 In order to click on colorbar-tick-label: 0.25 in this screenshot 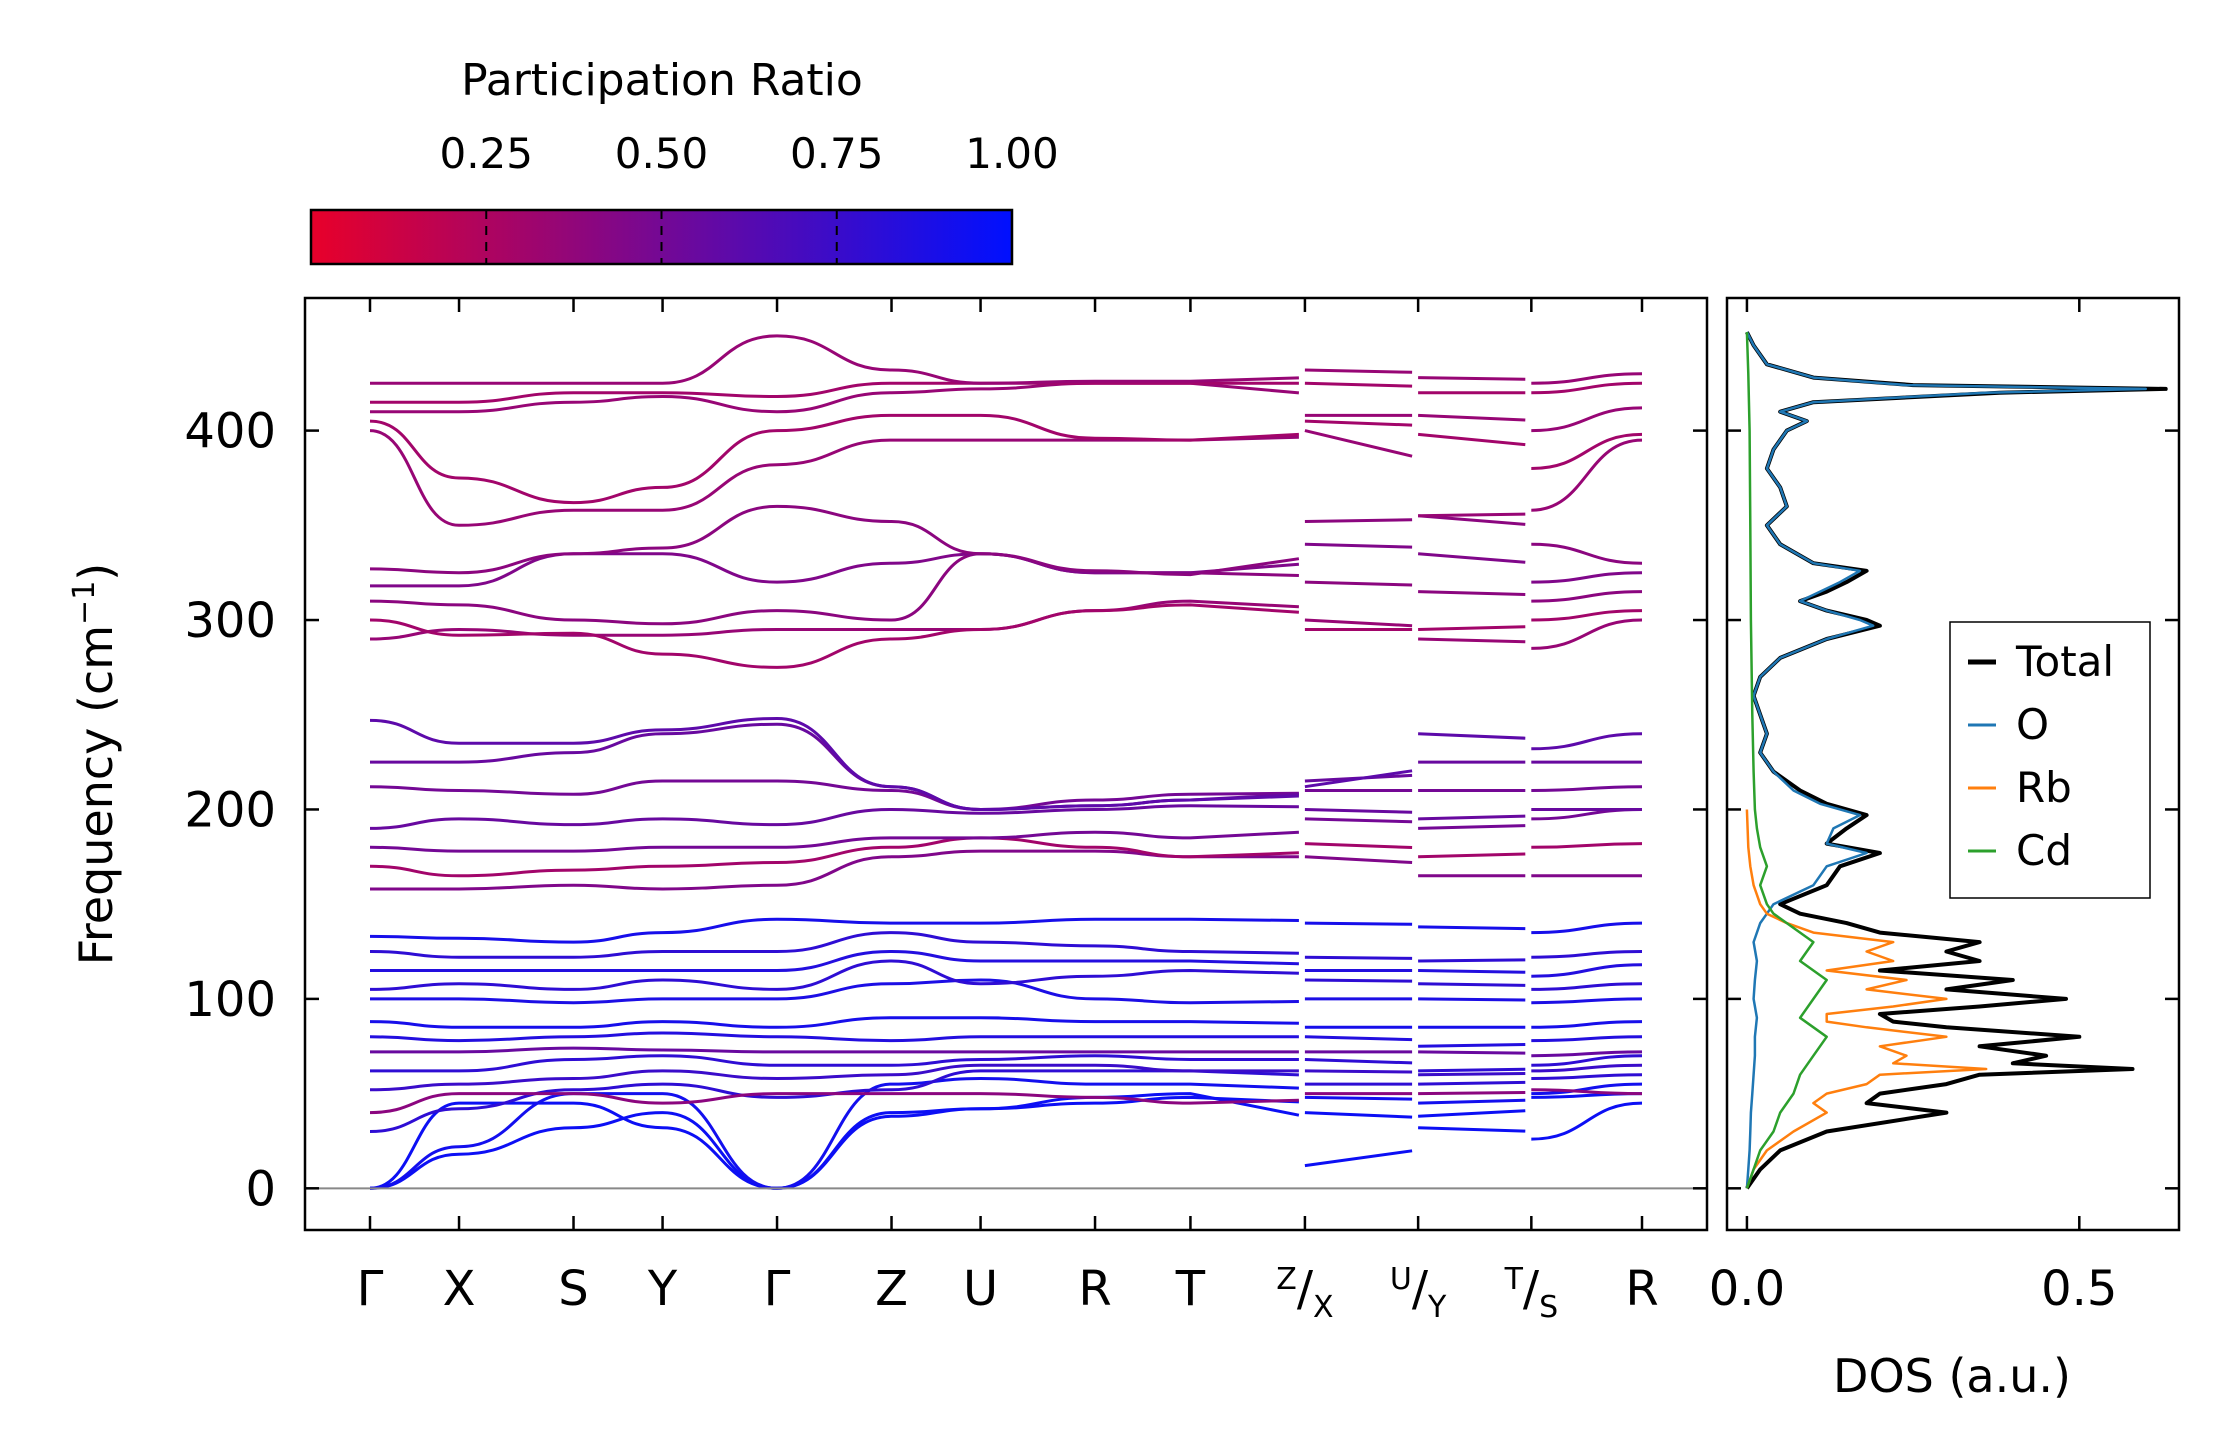, I will do `click(486, 153)`.